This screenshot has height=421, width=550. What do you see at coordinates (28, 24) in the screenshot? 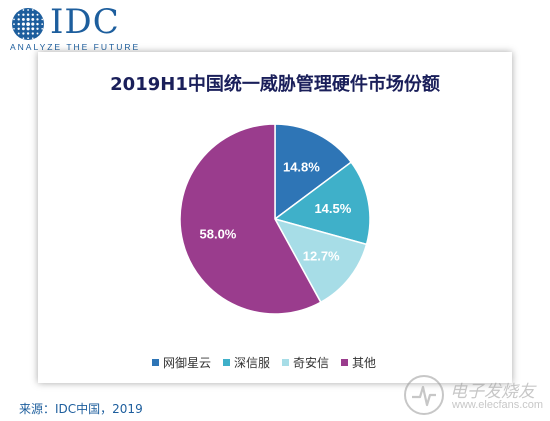
I see `globe-icon` at bounding box center [28, 24].